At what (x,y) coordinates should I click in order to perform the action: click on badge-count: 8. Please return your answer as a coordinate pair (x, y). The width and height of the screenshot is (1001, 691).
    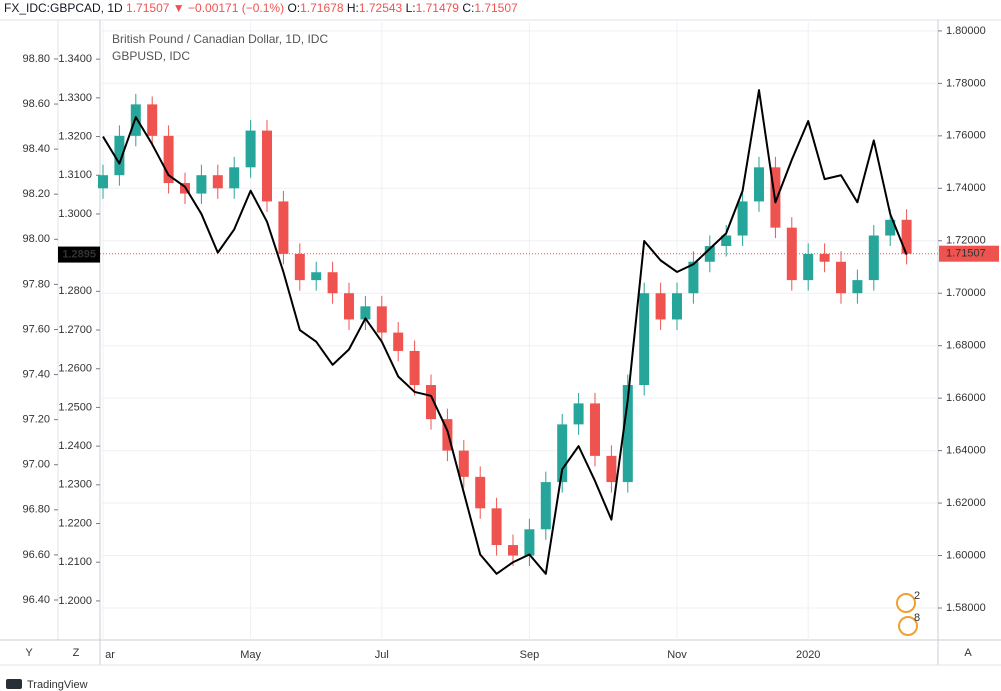
    Looking at the image, I should click on (917, 618).